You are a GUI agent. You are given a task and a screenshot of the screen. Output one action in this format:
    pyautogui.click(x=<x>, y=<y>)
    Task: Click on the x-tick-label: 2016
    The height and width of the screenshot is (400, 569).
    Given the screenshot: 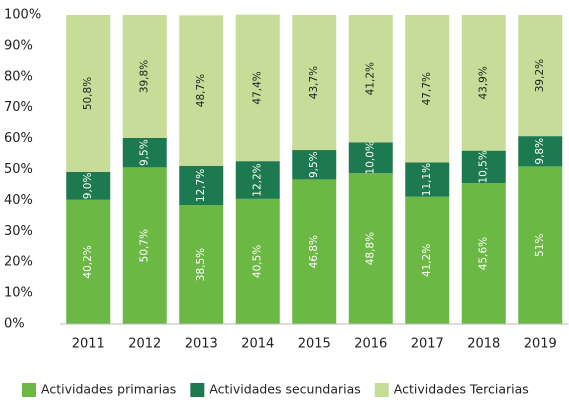 What is the action you would take?
    pyautogui.click(x=370, y=344)
    